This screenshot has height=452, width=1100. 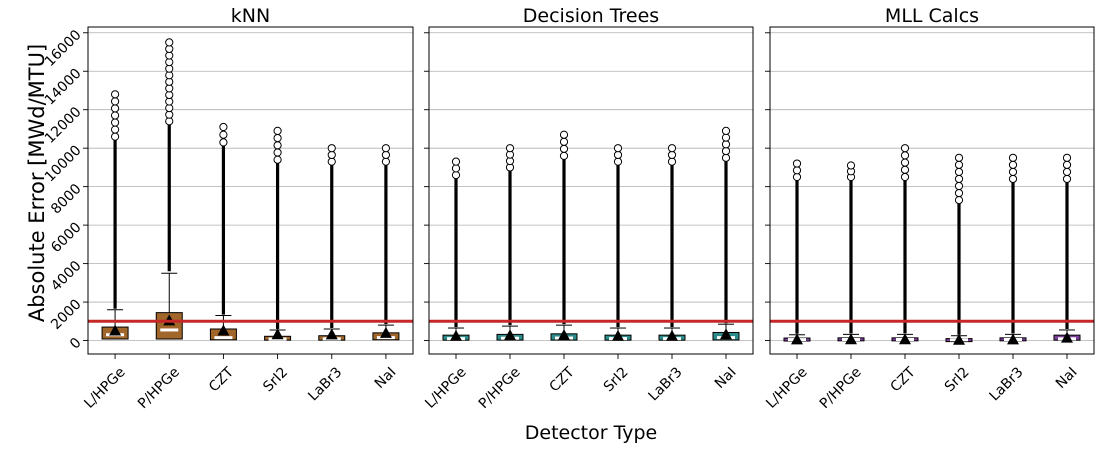 What do you see at coordinates (66, 314) in the screenshot?
I see `y-tick-label: 2000` at bounding box center [66, 314].